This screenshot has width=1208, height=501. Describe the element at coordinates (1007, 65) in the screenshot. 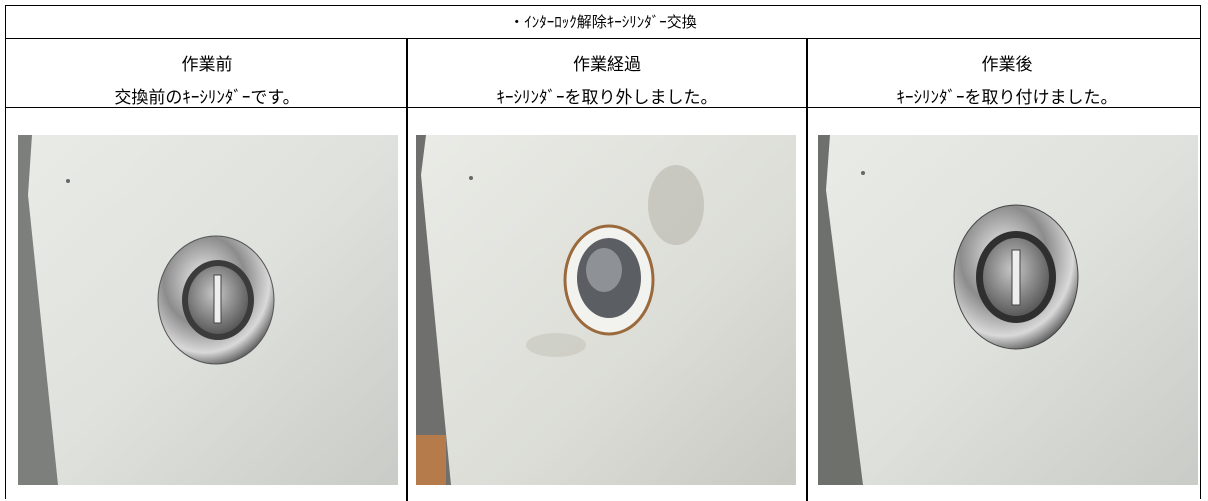

I see `column-heading: 作業後` at that location.